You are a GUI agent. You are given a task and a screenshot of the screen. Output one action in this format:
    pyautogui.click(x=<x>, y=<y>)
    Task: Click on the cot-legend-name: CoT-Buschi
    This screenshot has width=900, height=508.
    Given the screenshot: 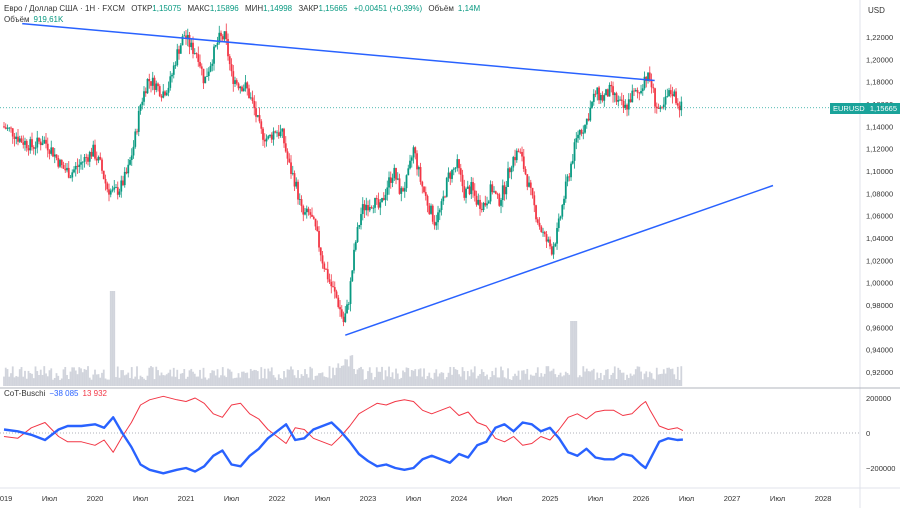 What is the action you would take?
    pyautogui.click(x=25, y=393)
    